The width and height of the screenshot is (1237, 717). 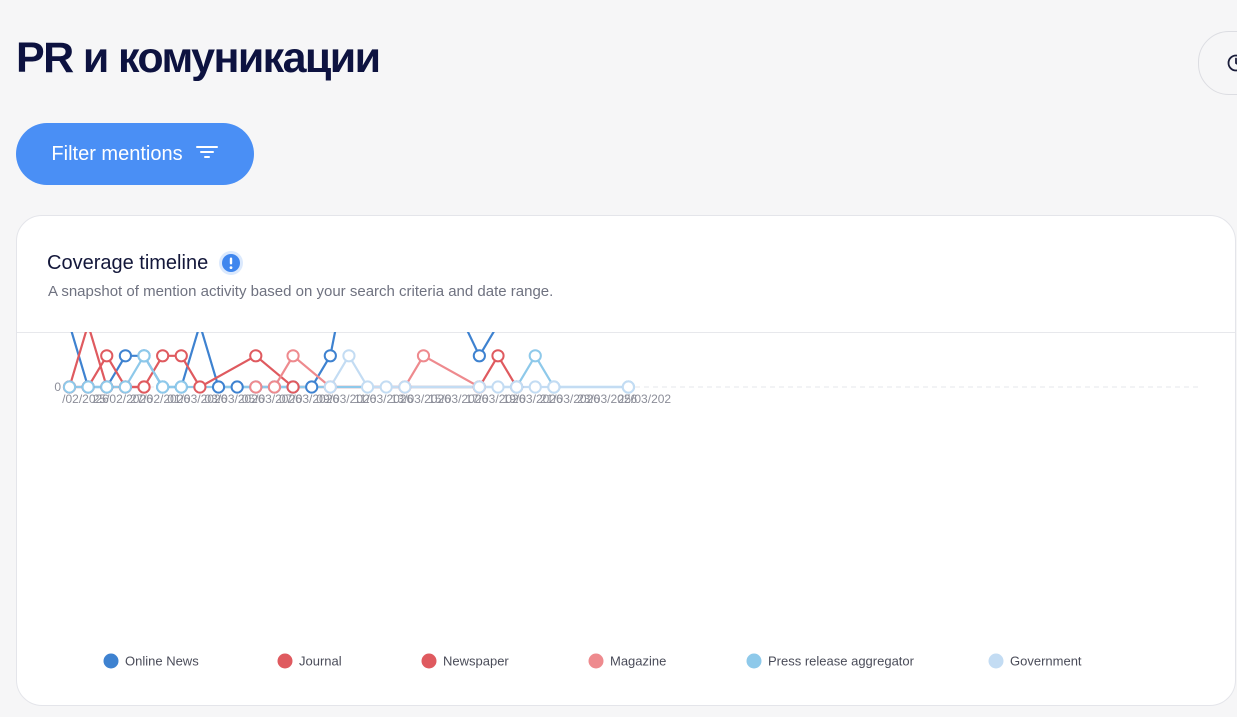 I want to click on legend-label: Journal, so click(x=320, y=661).